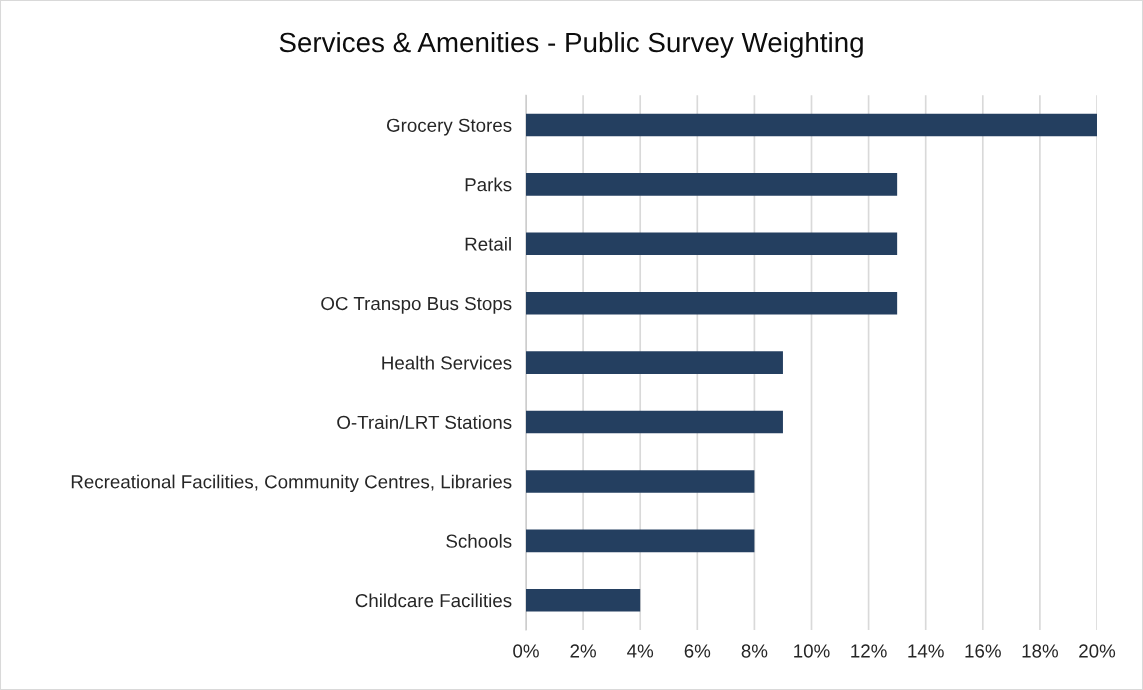  I want to click on x-tick-label: 0%, so click(526, 651).